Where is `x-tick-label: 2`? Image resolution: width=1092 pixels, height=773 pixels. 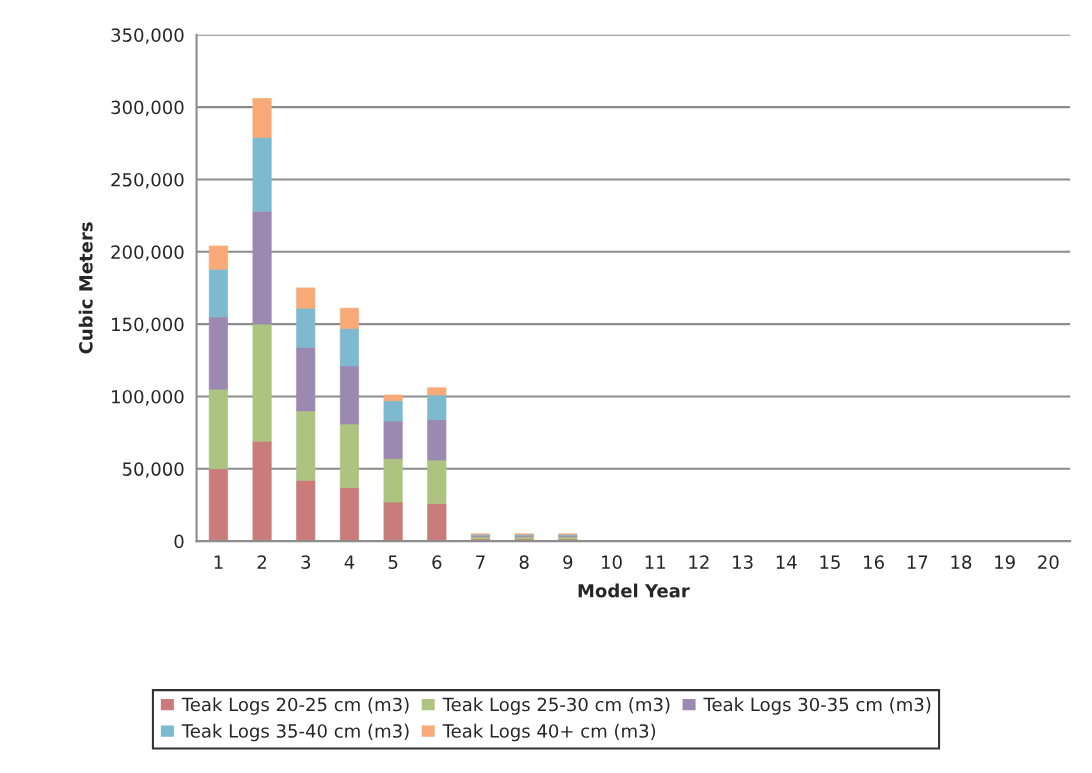
x-tick-label: 2 is located at coordinates (262, 562).